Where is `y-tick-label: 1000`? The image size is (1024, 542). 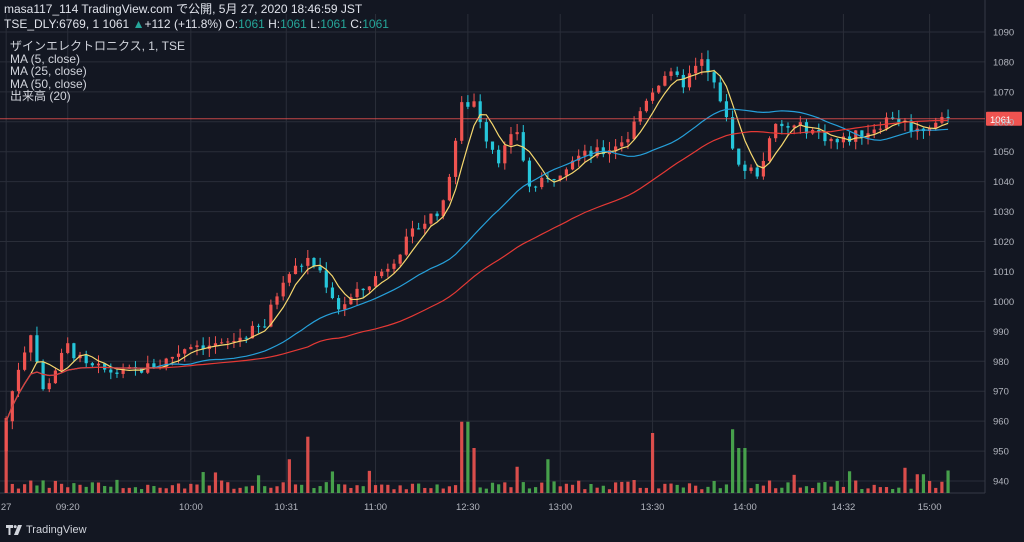 y-tick-label: 1000 is located at coordinates (1003, 302).